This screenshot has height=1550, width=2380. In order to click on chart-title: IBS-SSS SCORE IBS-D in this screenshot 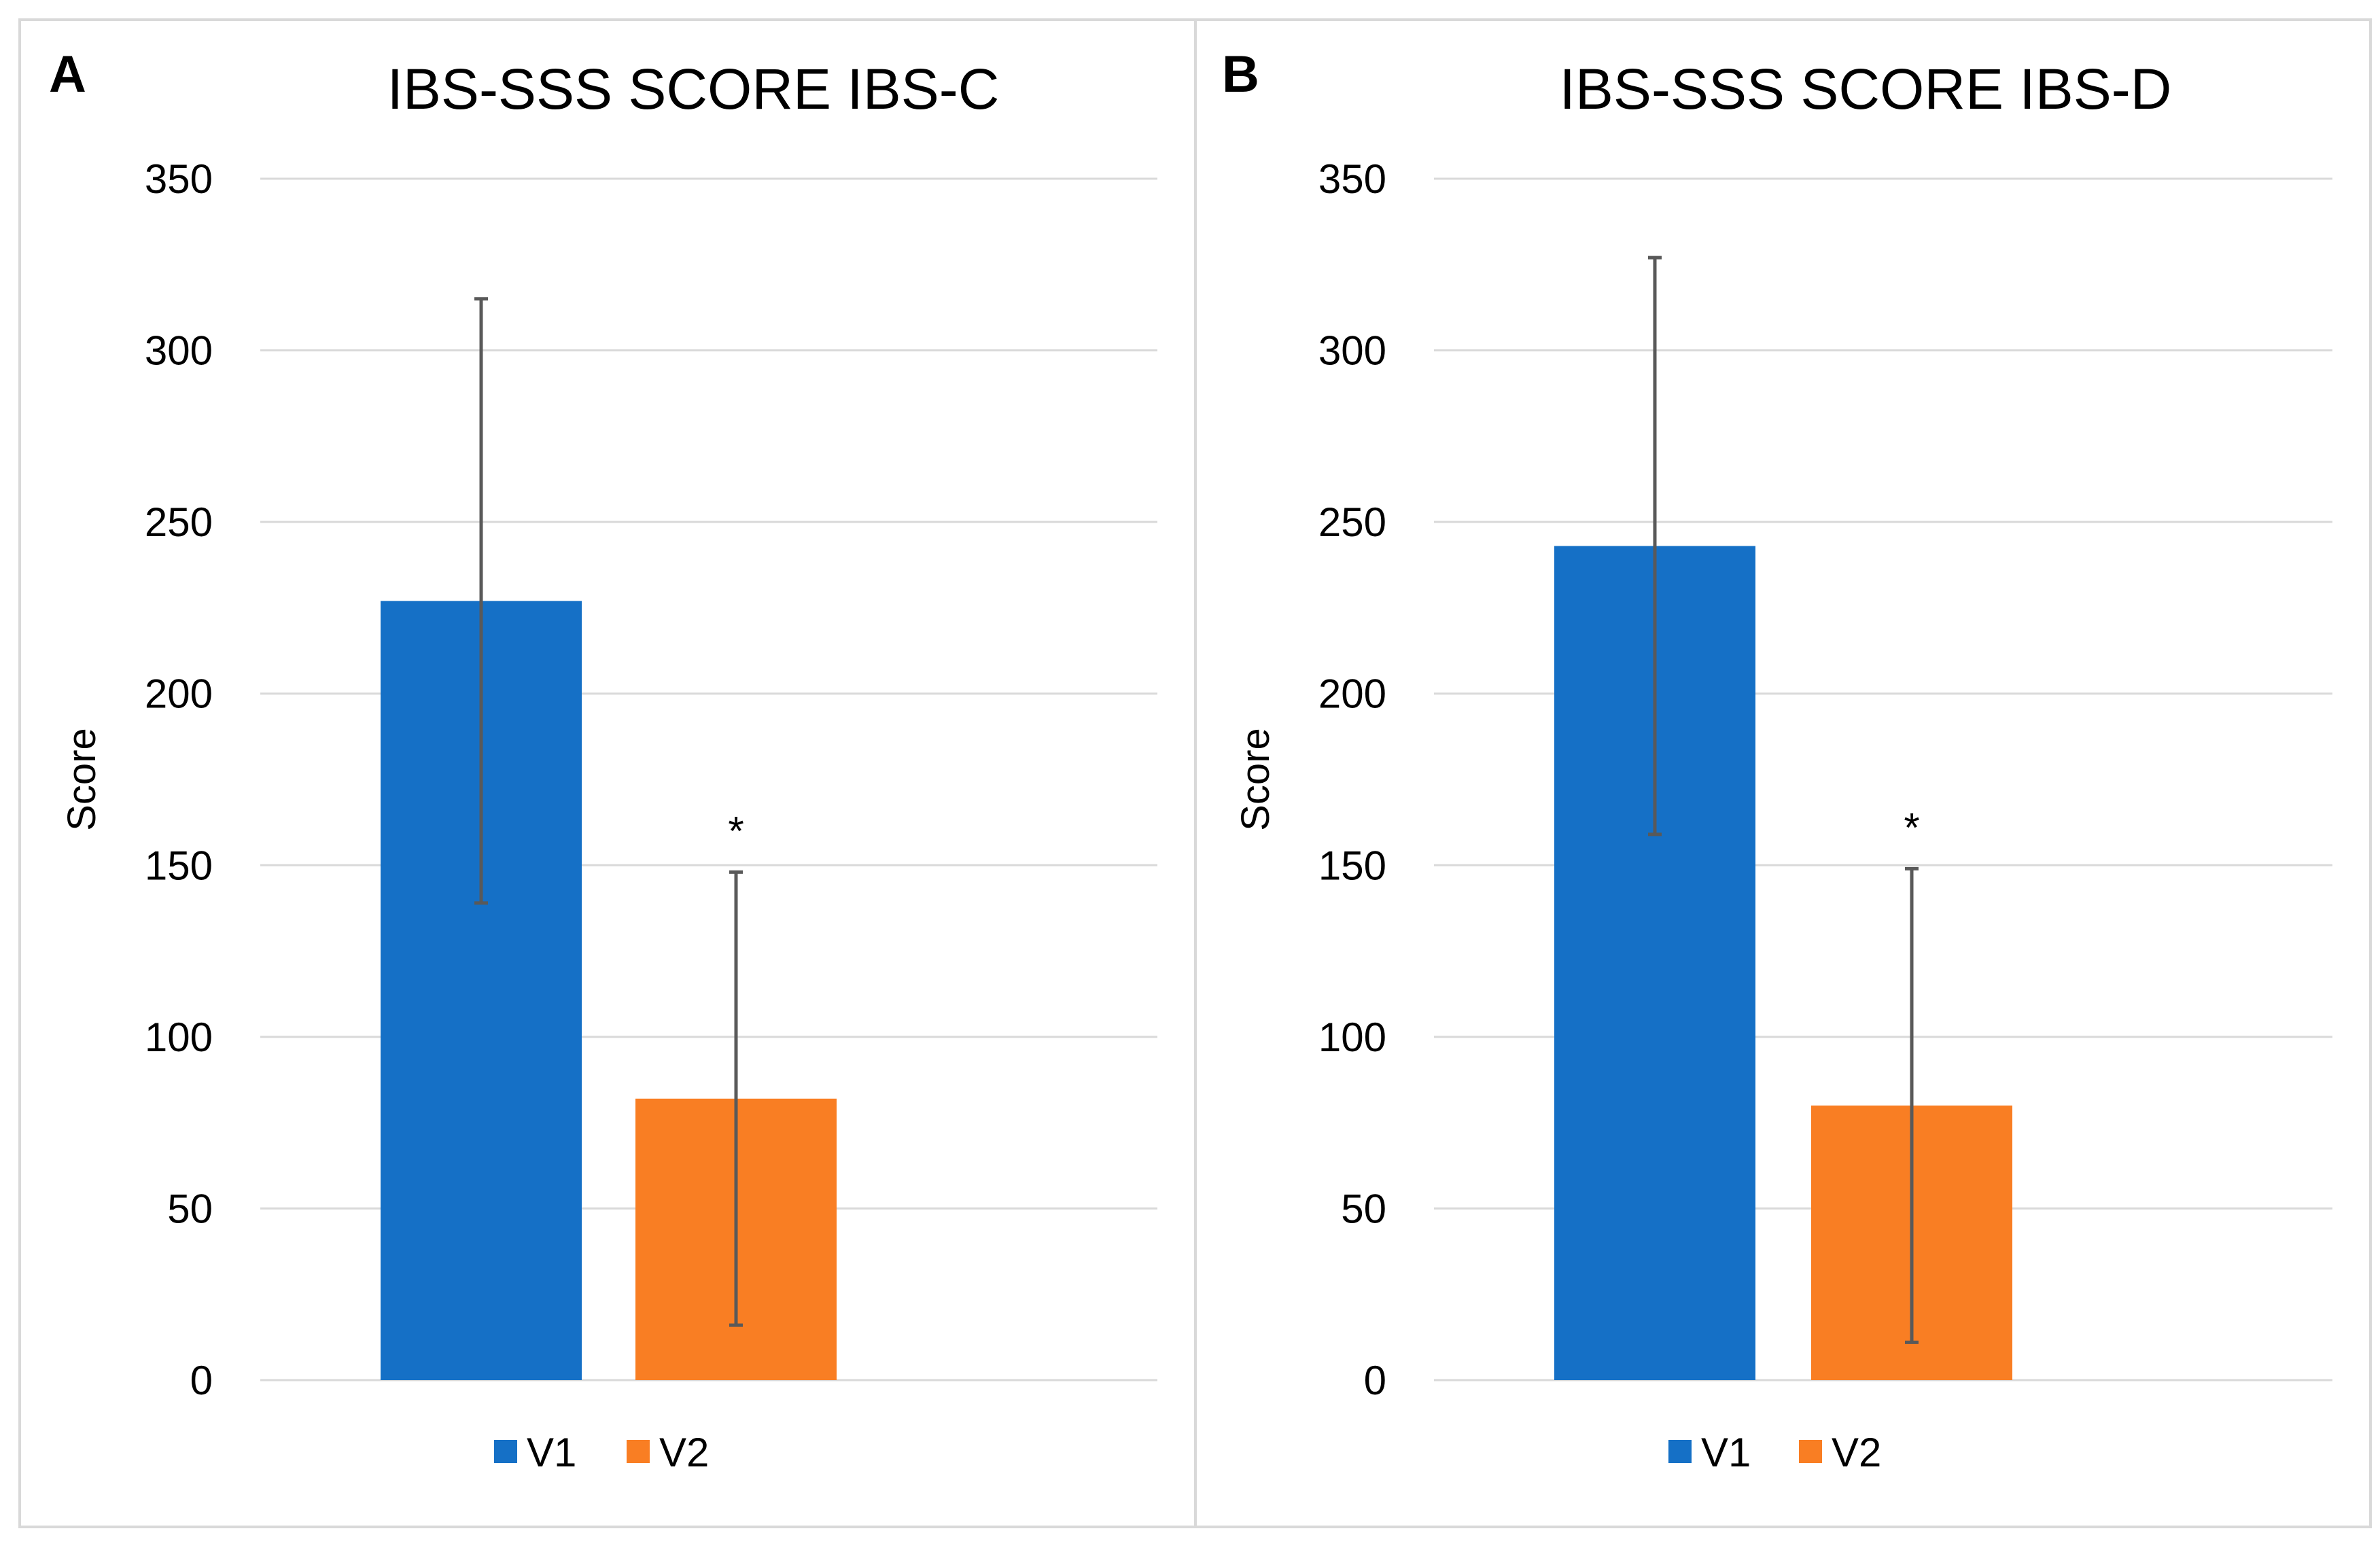, I will do `click(1866, 89)`.